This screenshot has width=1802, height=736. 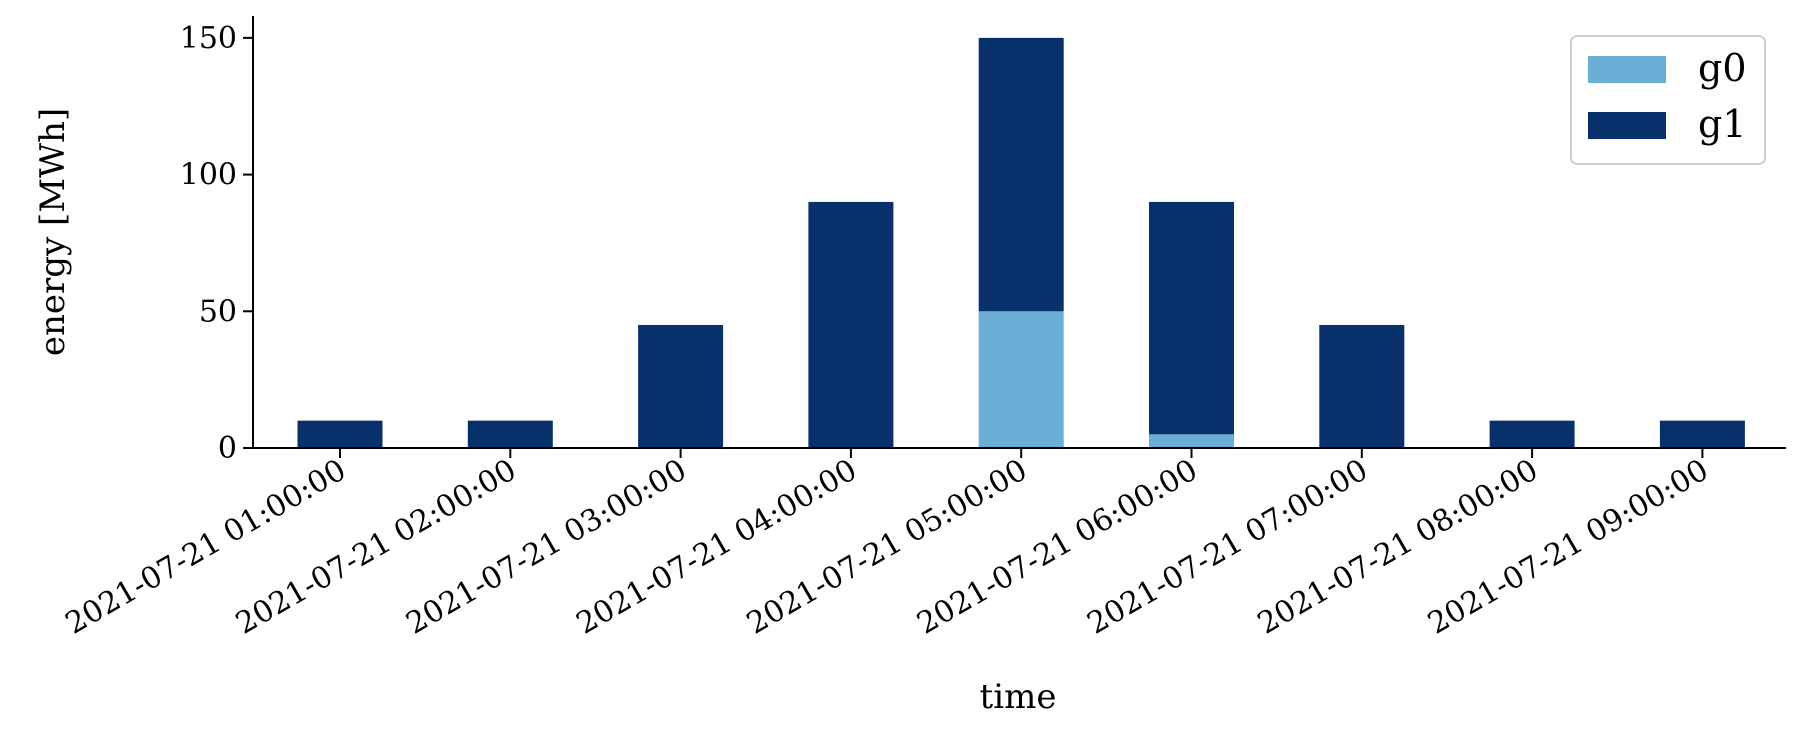 I want to click on x-tick-label: 2021-07-21 07:00:00, so click(x=1228, y=547).